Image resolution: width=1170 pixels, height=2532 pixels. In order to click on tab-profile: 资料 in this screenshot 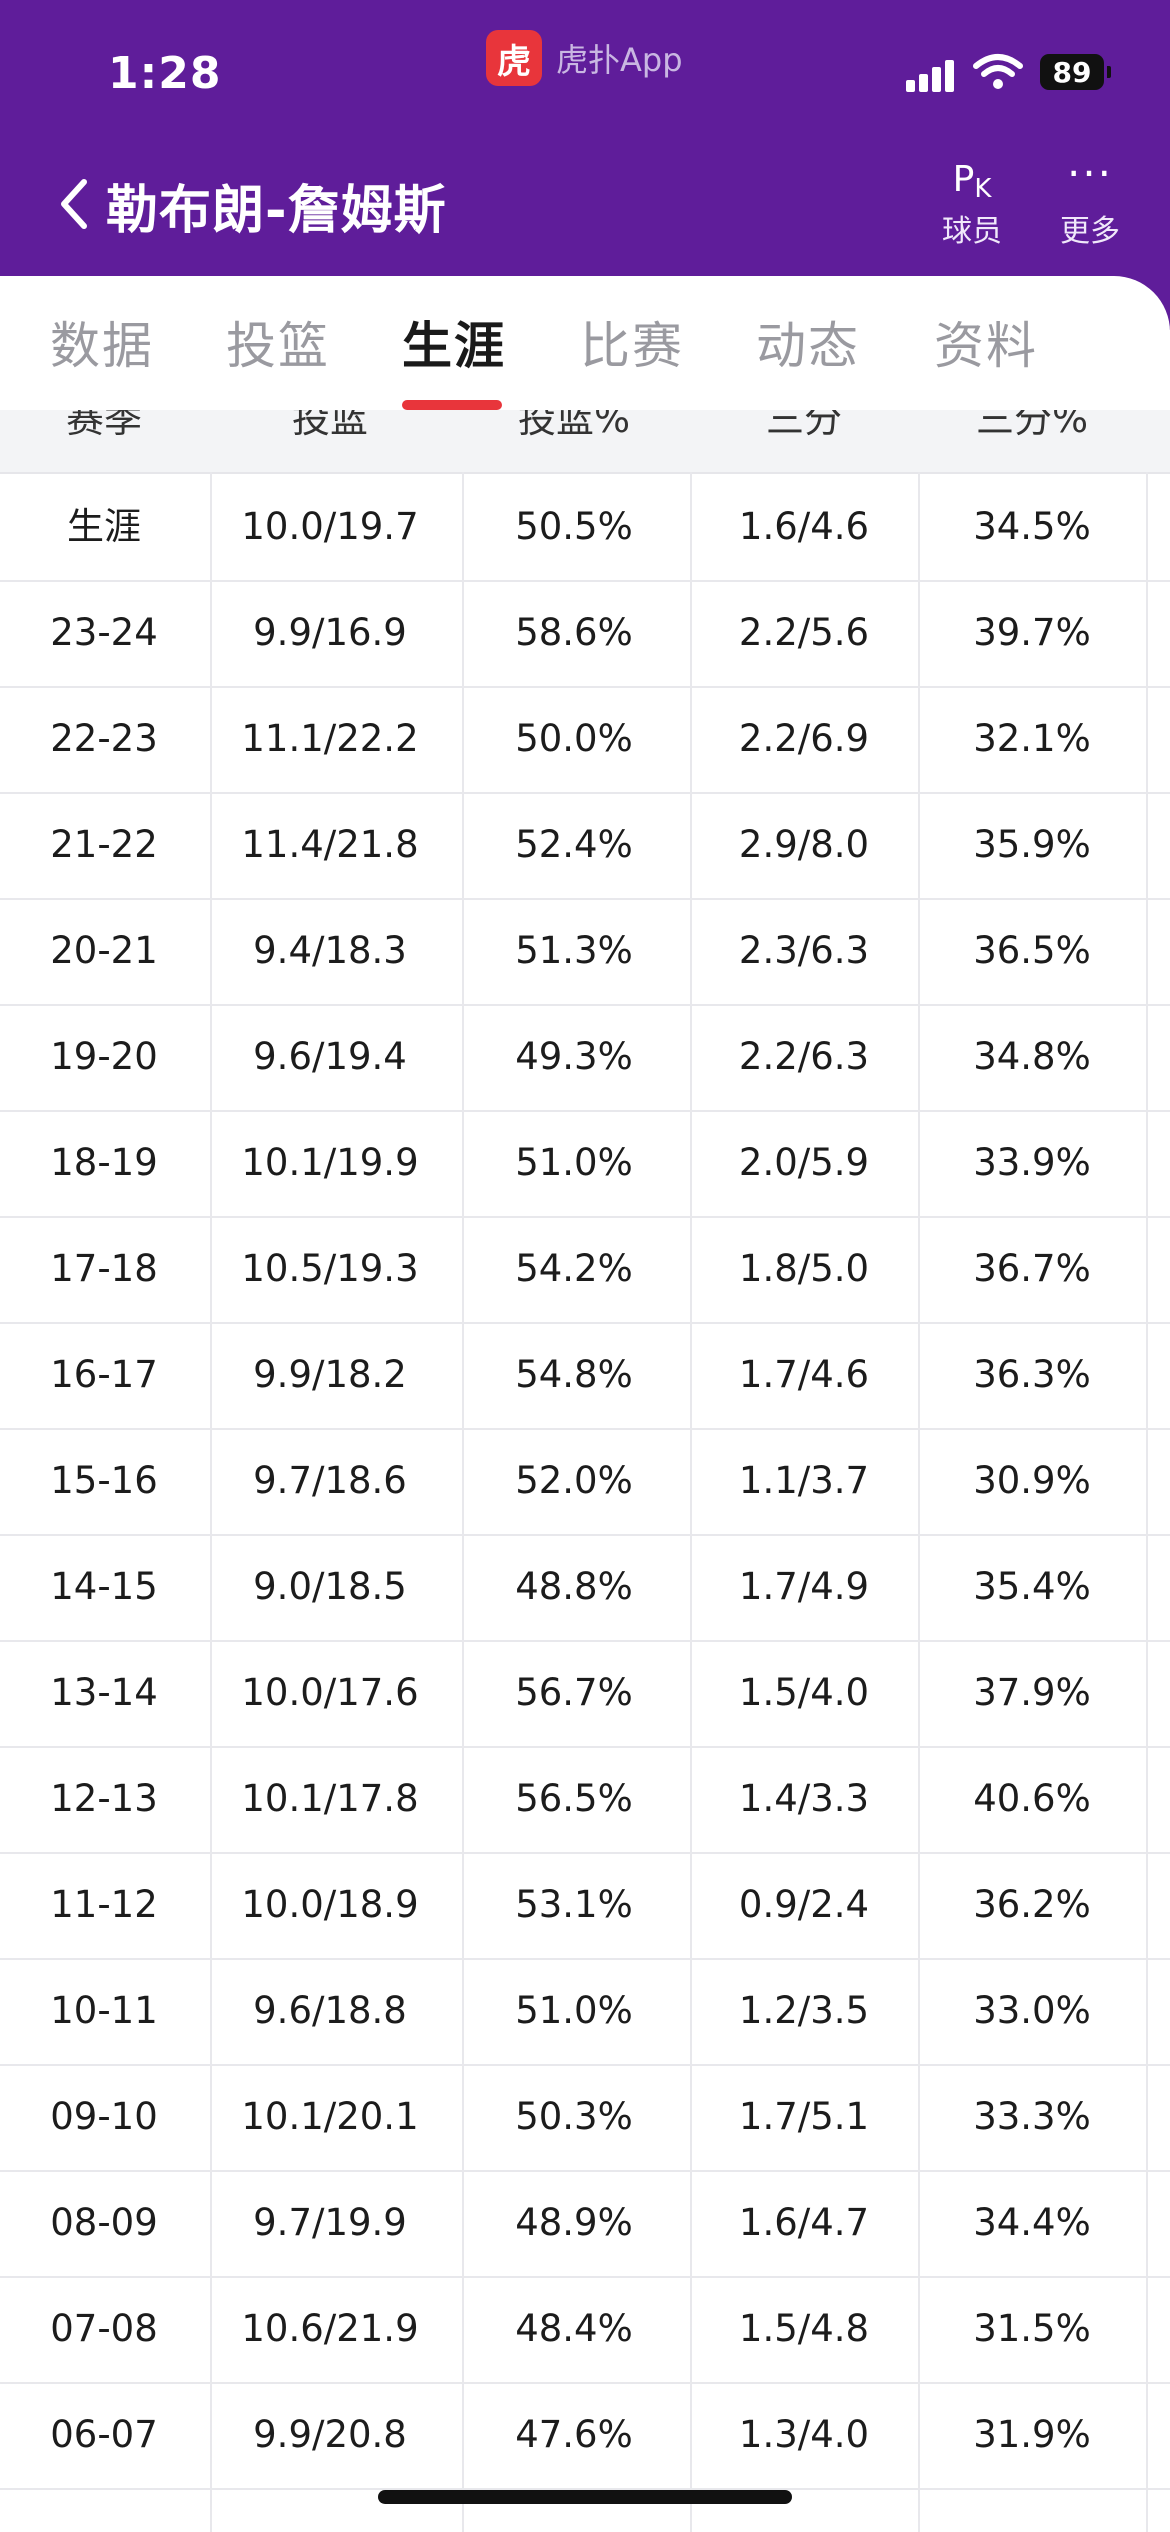, I will do `click(986, 346)`.